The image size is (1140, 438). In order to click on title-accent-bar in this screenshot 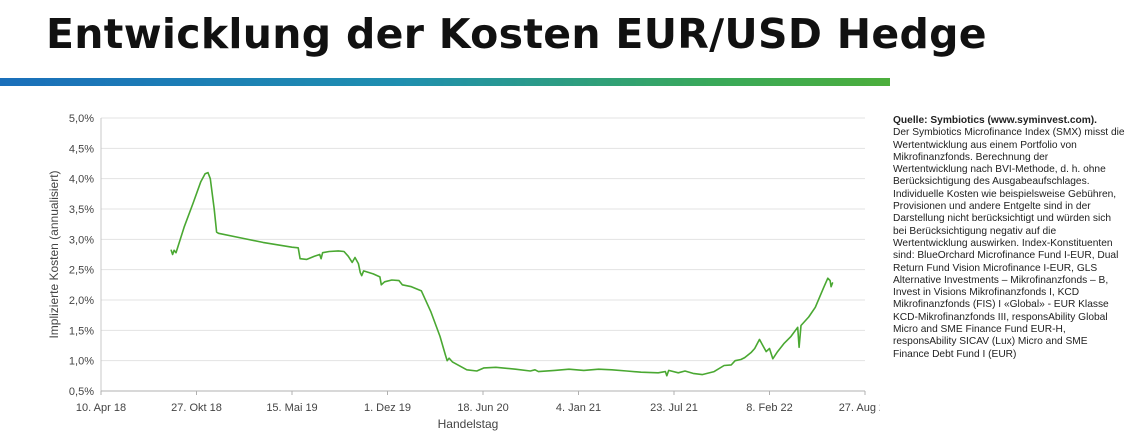, I will do `click(445, 82)`.